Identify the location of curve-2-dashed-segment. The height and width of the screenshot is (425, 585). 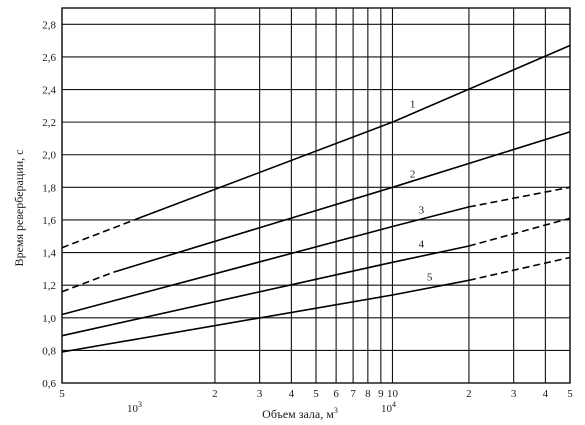
(88, 282).